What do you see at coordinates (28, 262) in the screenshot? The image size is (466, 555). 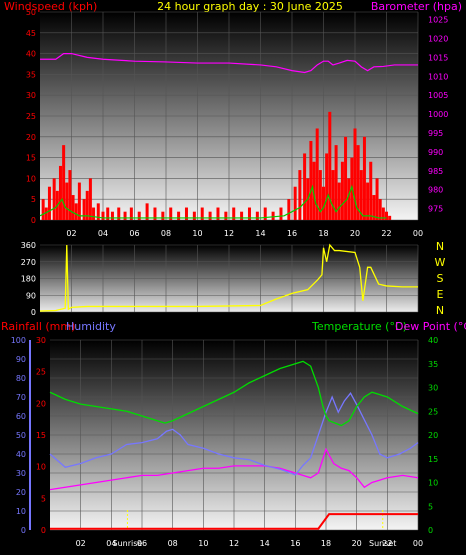 I see `direction-tick-label: 270` at bounding box center [28, 262].